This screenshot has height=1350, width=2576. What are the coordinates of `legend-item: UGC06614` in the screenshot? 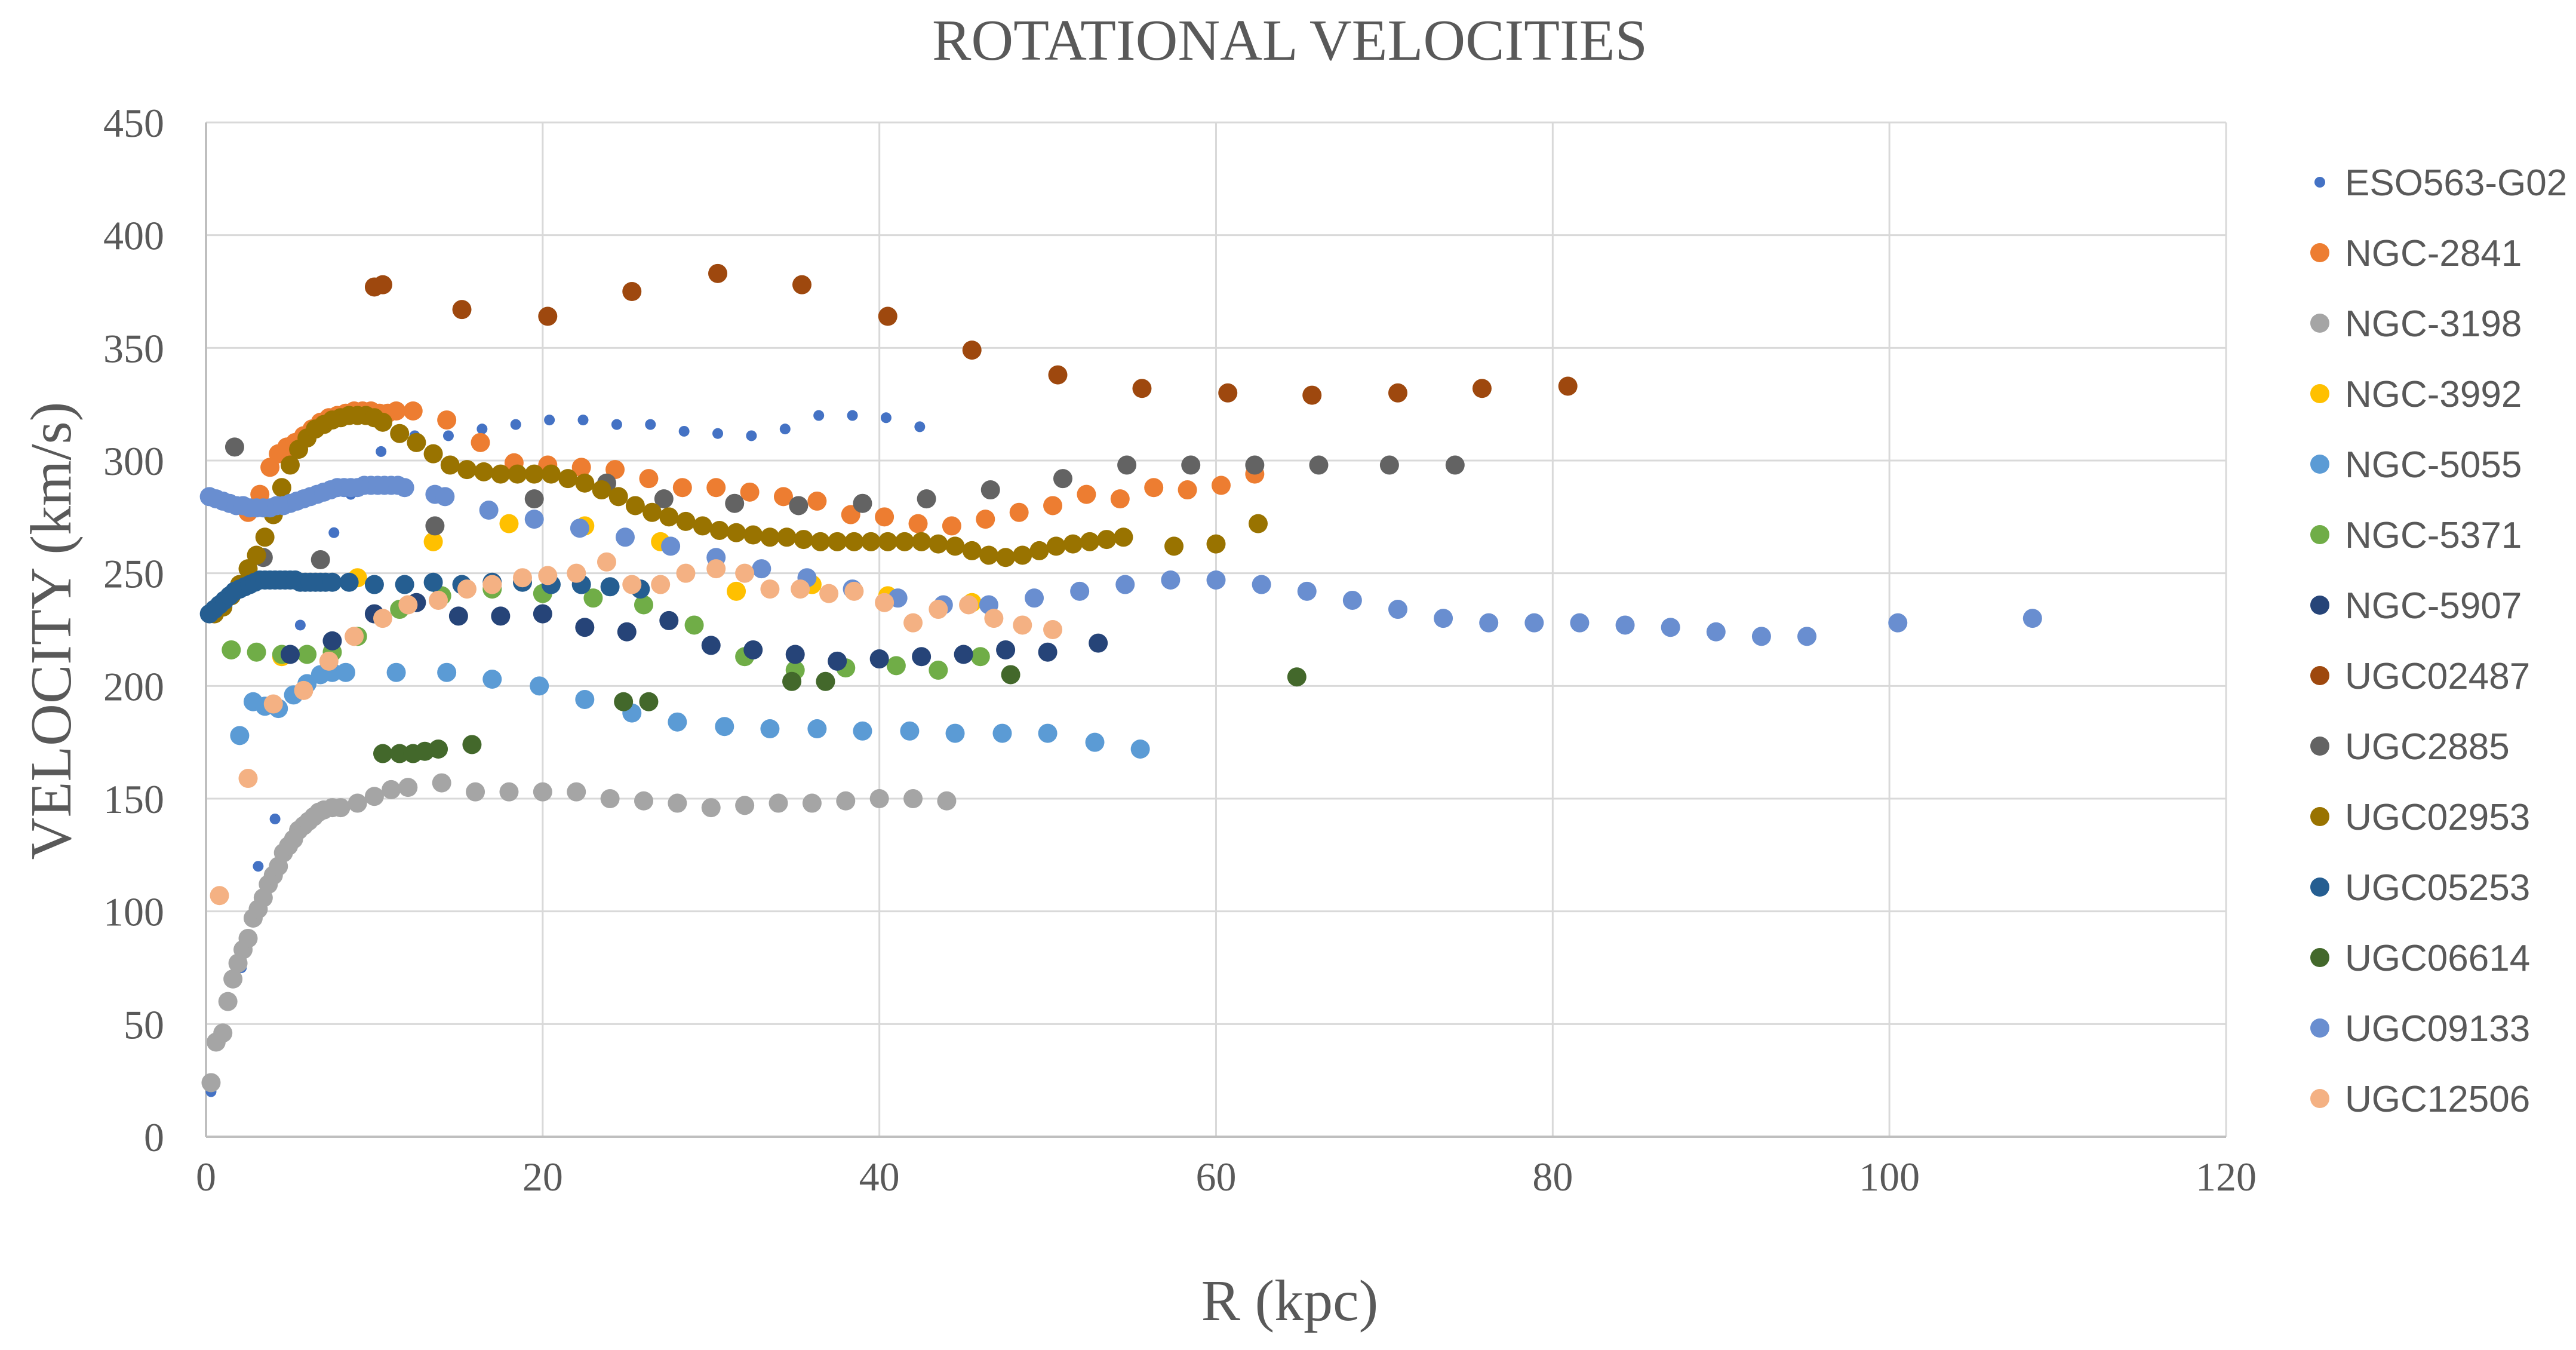 It's located at (2420, 958).